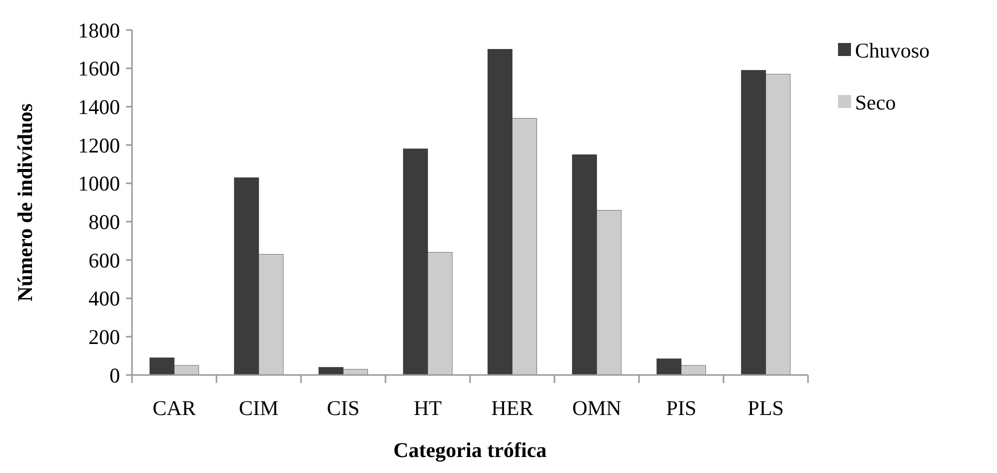  Describe the element at coordinates (875, 102) in the screenshot. I see `legend-label: Seco` at that location.